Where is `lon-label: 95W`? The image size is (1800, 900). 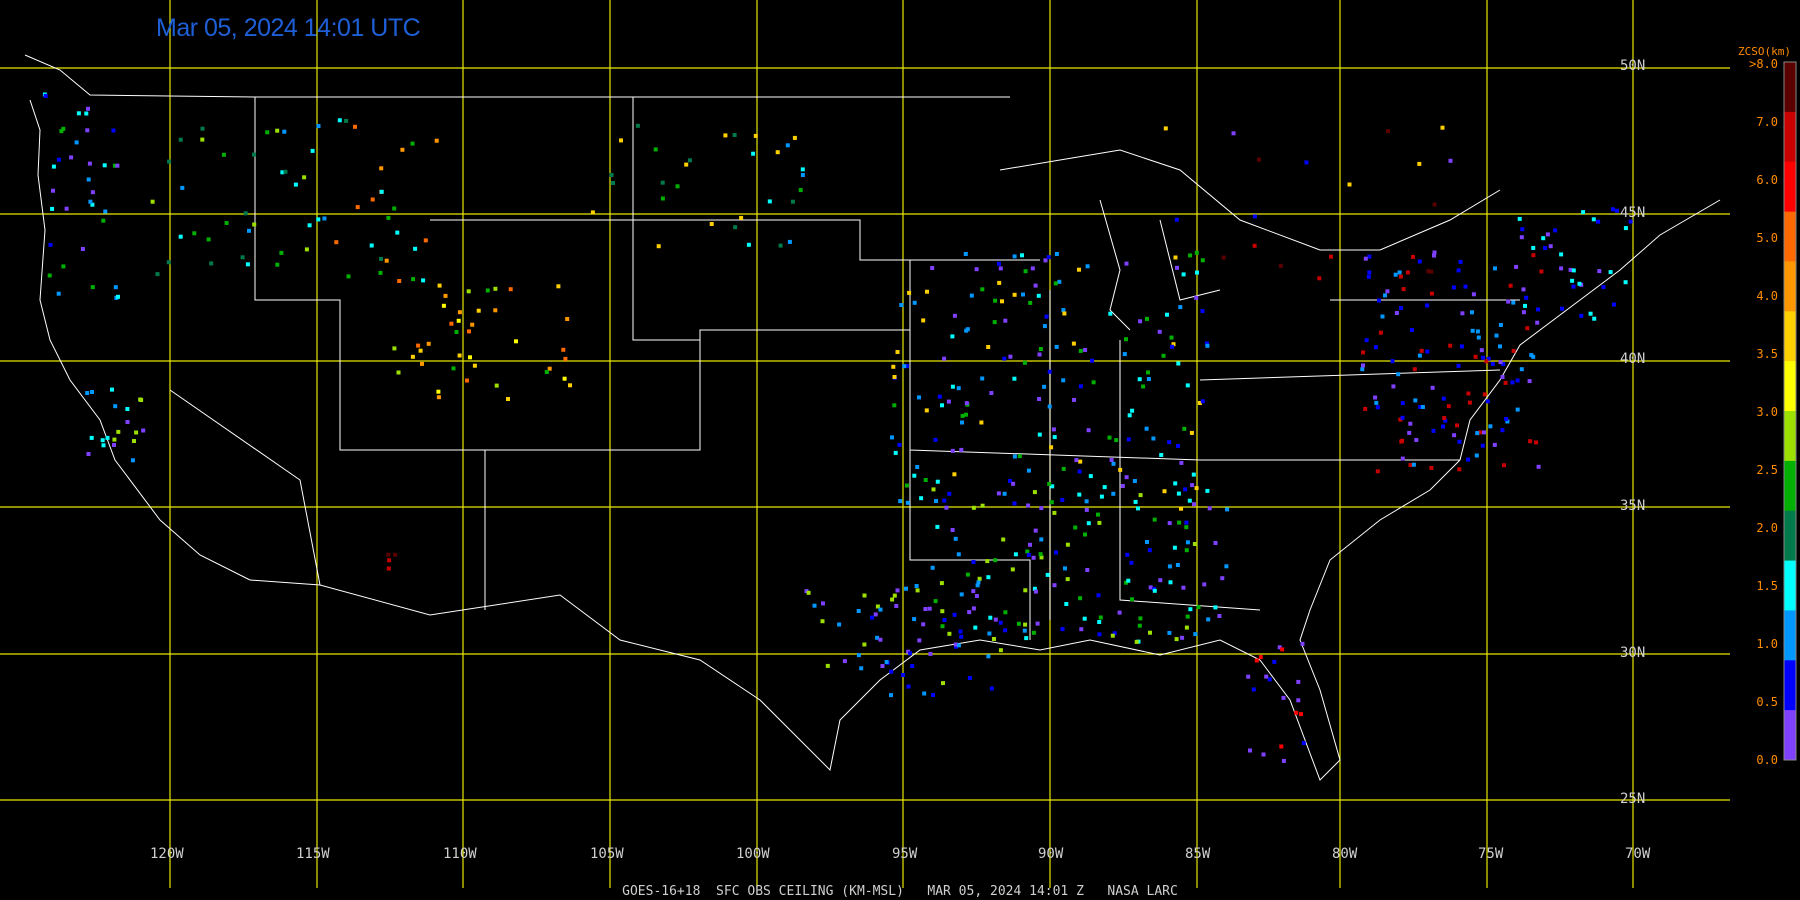 lon-label: 95W is located at coordinates (905, 854).